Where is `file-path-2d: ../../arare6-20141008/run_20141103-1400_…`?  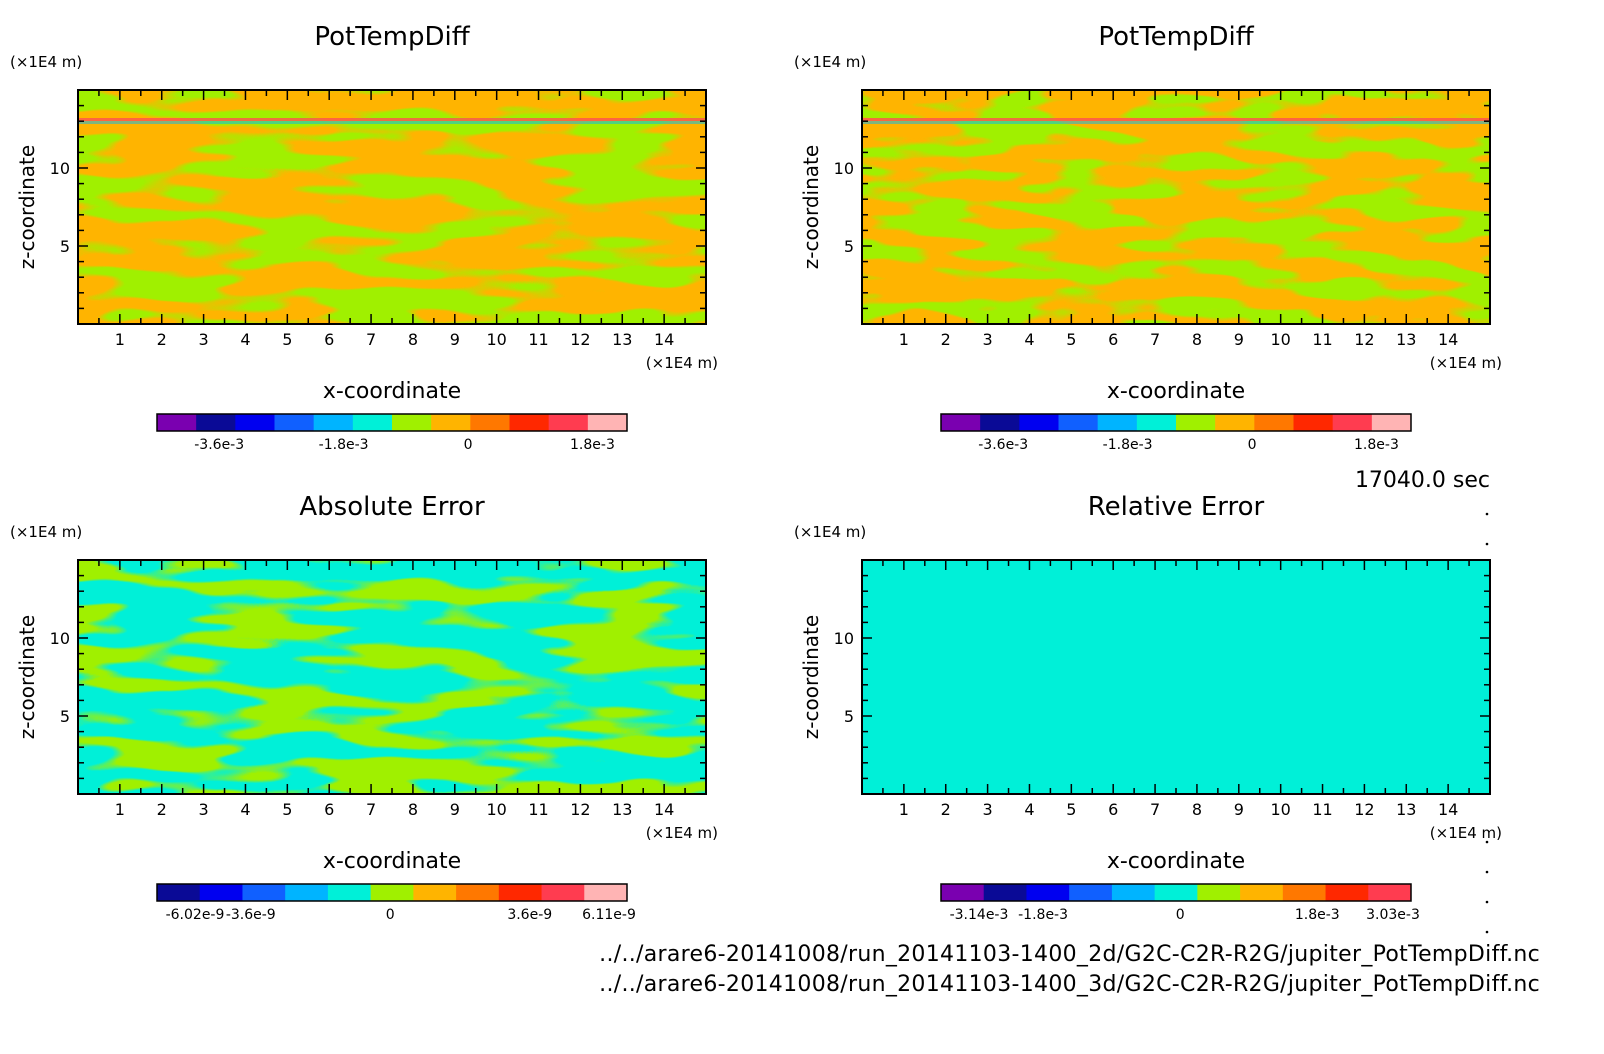 file-path-2d: ../../arare6-20141008/run_20141103-1400_… is located at coordinates (1069, 954).